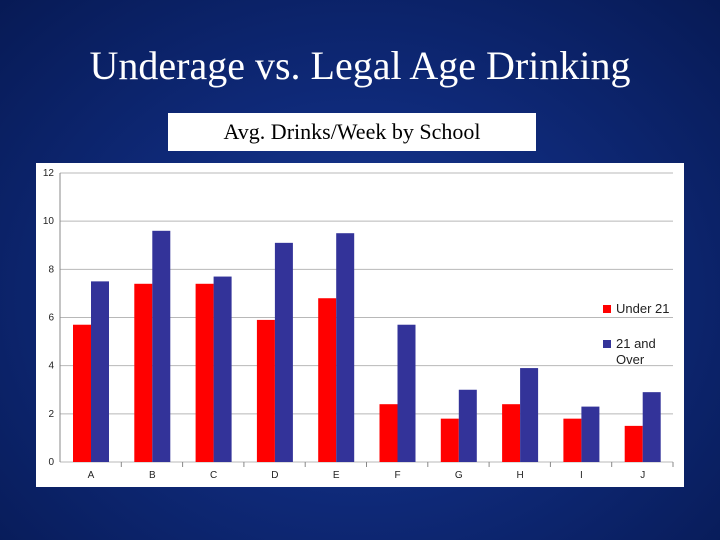 This screenshot has width=720, height=540. Describe the element at coordinates (143, 372) in the screenshot. I see `bar-under21-b` at that location.